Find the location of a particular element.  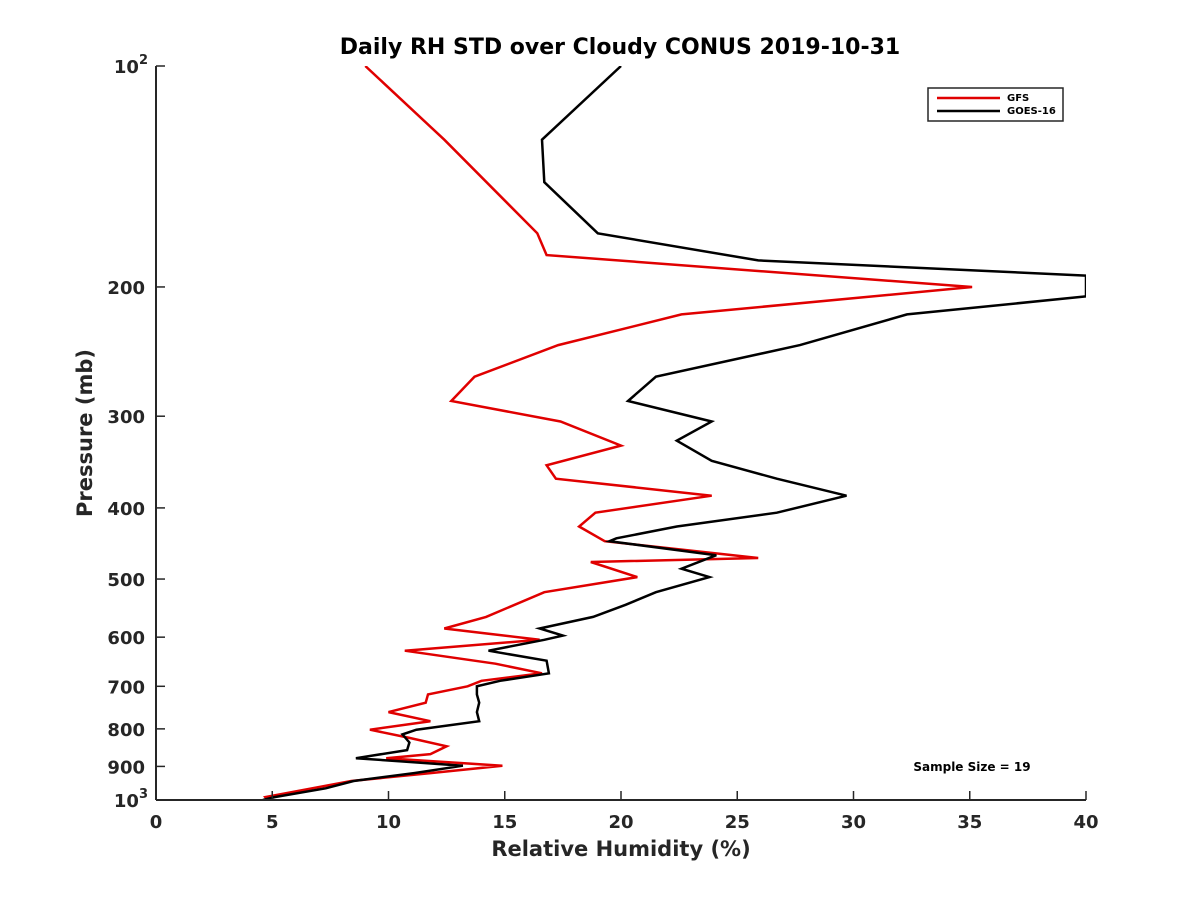

x-ticks: 0 5 10 15 20 25 30 35 40 is located at coordinates (624, 812).